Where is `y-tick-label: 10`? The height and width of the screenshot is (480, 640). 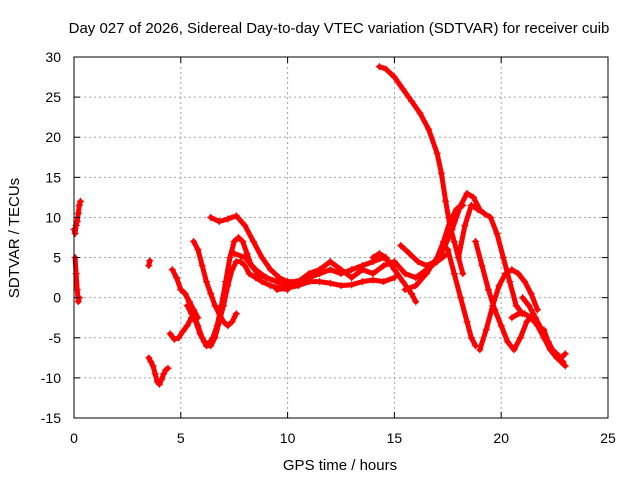 y-tick-label: 10 is located at coordinates (53, 217).